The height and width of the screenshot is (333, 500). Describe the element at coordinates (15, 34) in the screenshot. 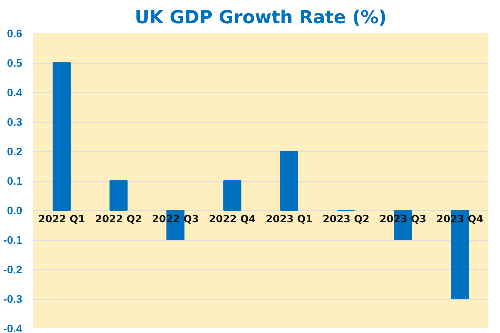

I see `y-tick-label: 0.6` at that location.